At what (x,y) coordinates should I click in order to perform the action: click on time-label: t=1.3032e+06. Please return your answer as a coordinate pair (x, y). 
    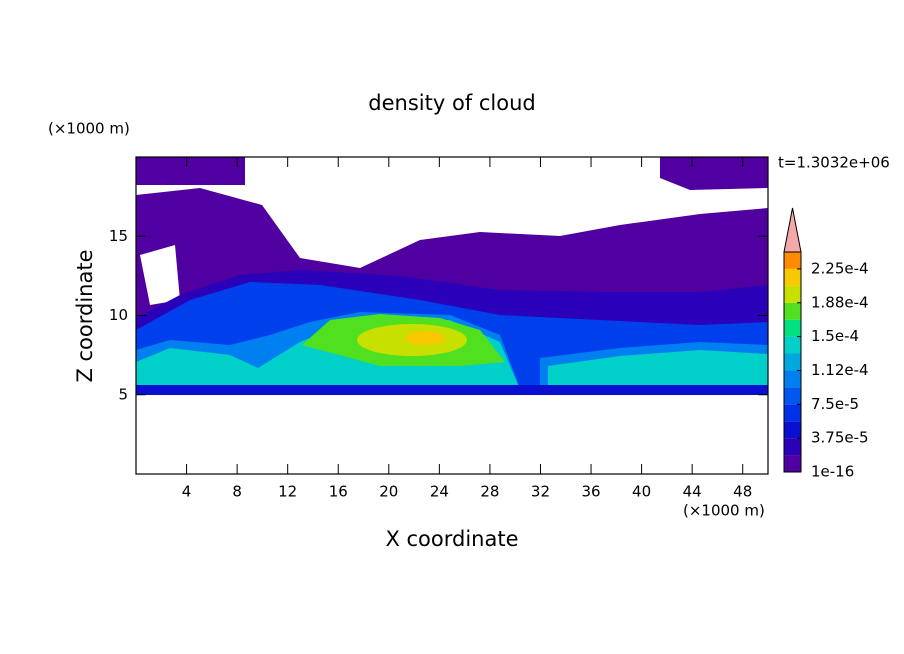
    Looking at the image, I should click on (834, 163).